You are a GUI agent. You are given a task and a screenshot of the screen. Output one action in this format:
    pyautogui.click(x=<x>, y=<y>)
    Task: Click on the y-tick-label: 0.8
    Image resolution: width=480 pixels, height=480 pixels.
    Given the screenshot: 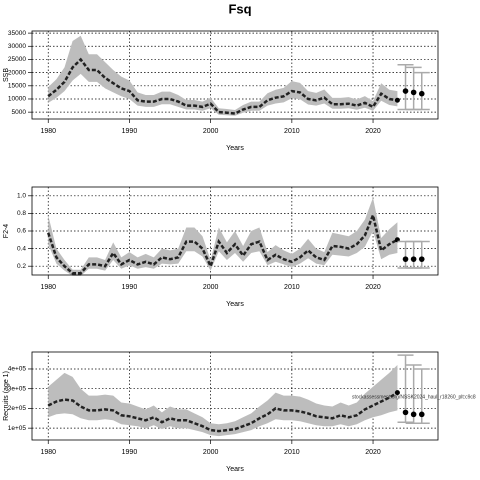 What is the action you would take?
    pyautogui.click(x=21, y=213)
    